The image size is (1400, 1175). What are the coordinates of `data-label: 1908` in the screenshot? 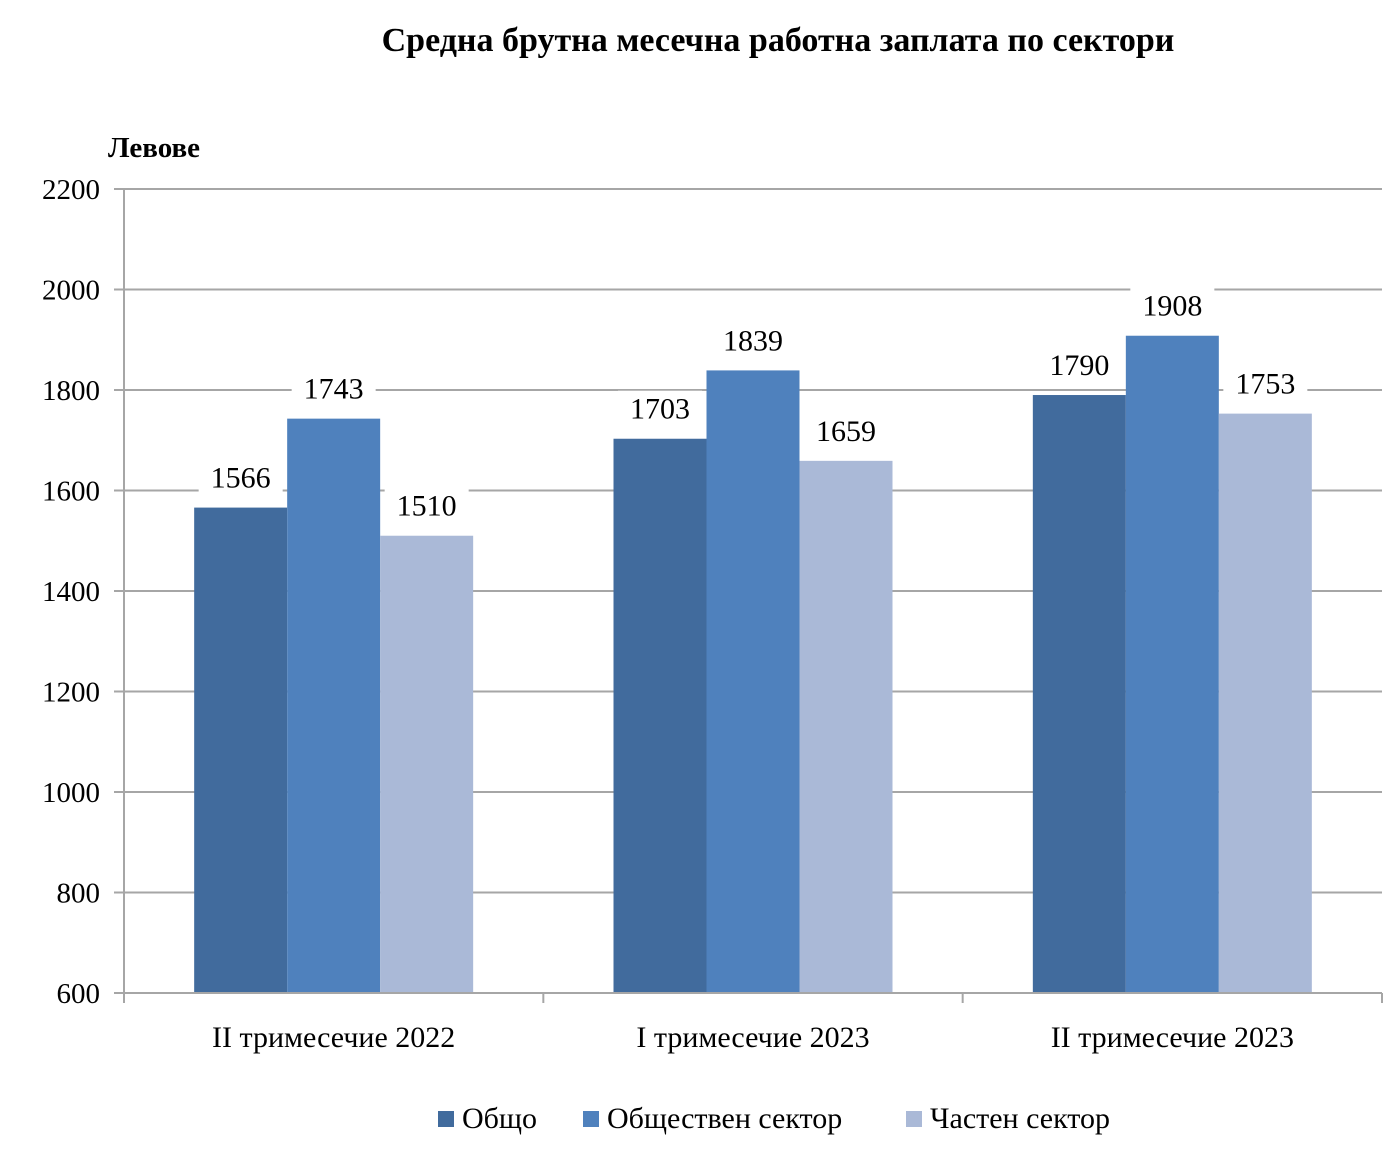 It's located at (1172, 306).